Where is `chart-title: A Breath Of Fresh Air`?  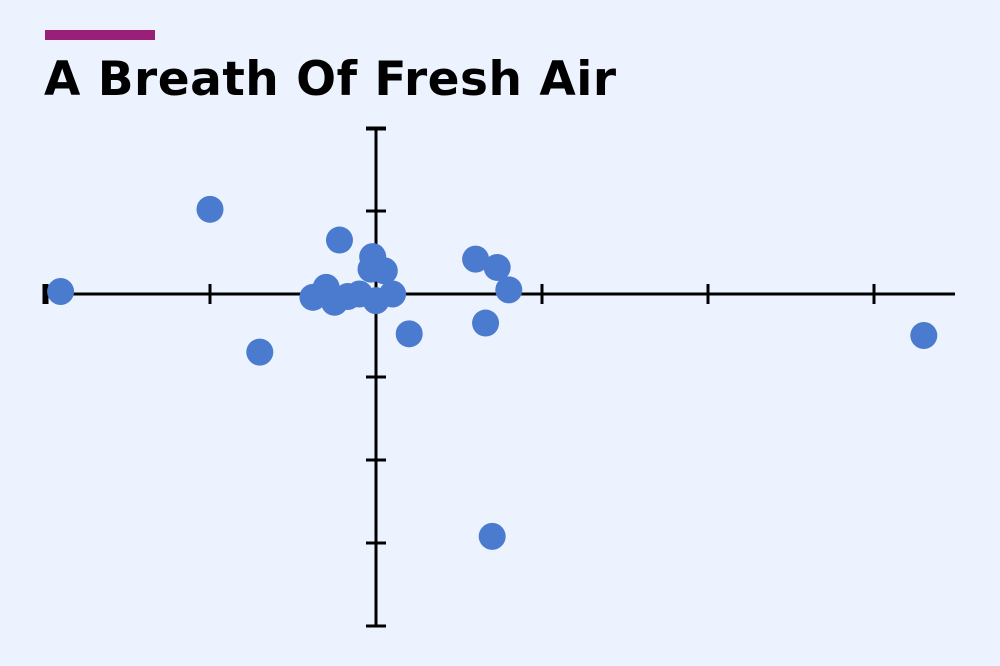 chart-title: A Breath Of Fresh Air is located at coordinates (330, 79).